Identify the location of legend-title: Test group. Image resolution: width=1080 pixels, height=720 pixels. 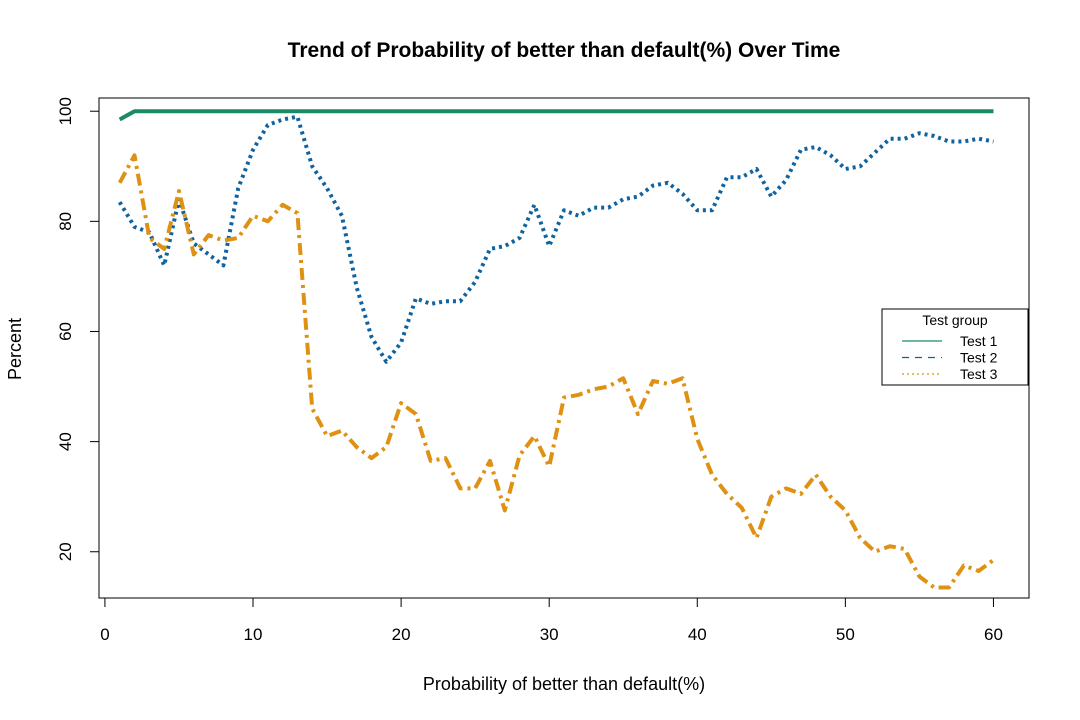
(955, 320).